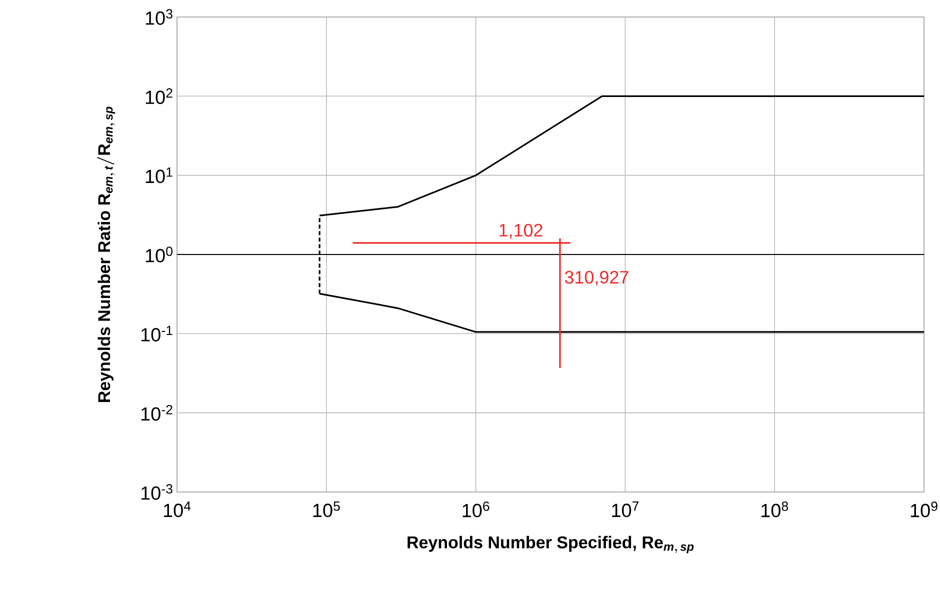 Image resolution: width=940 pixels, height=610 pixels. What do you see at coordinates (924, 510) in the screenshot?
I see `x-tick-label: 10$^{9}$` at bounding box center [924, 510].